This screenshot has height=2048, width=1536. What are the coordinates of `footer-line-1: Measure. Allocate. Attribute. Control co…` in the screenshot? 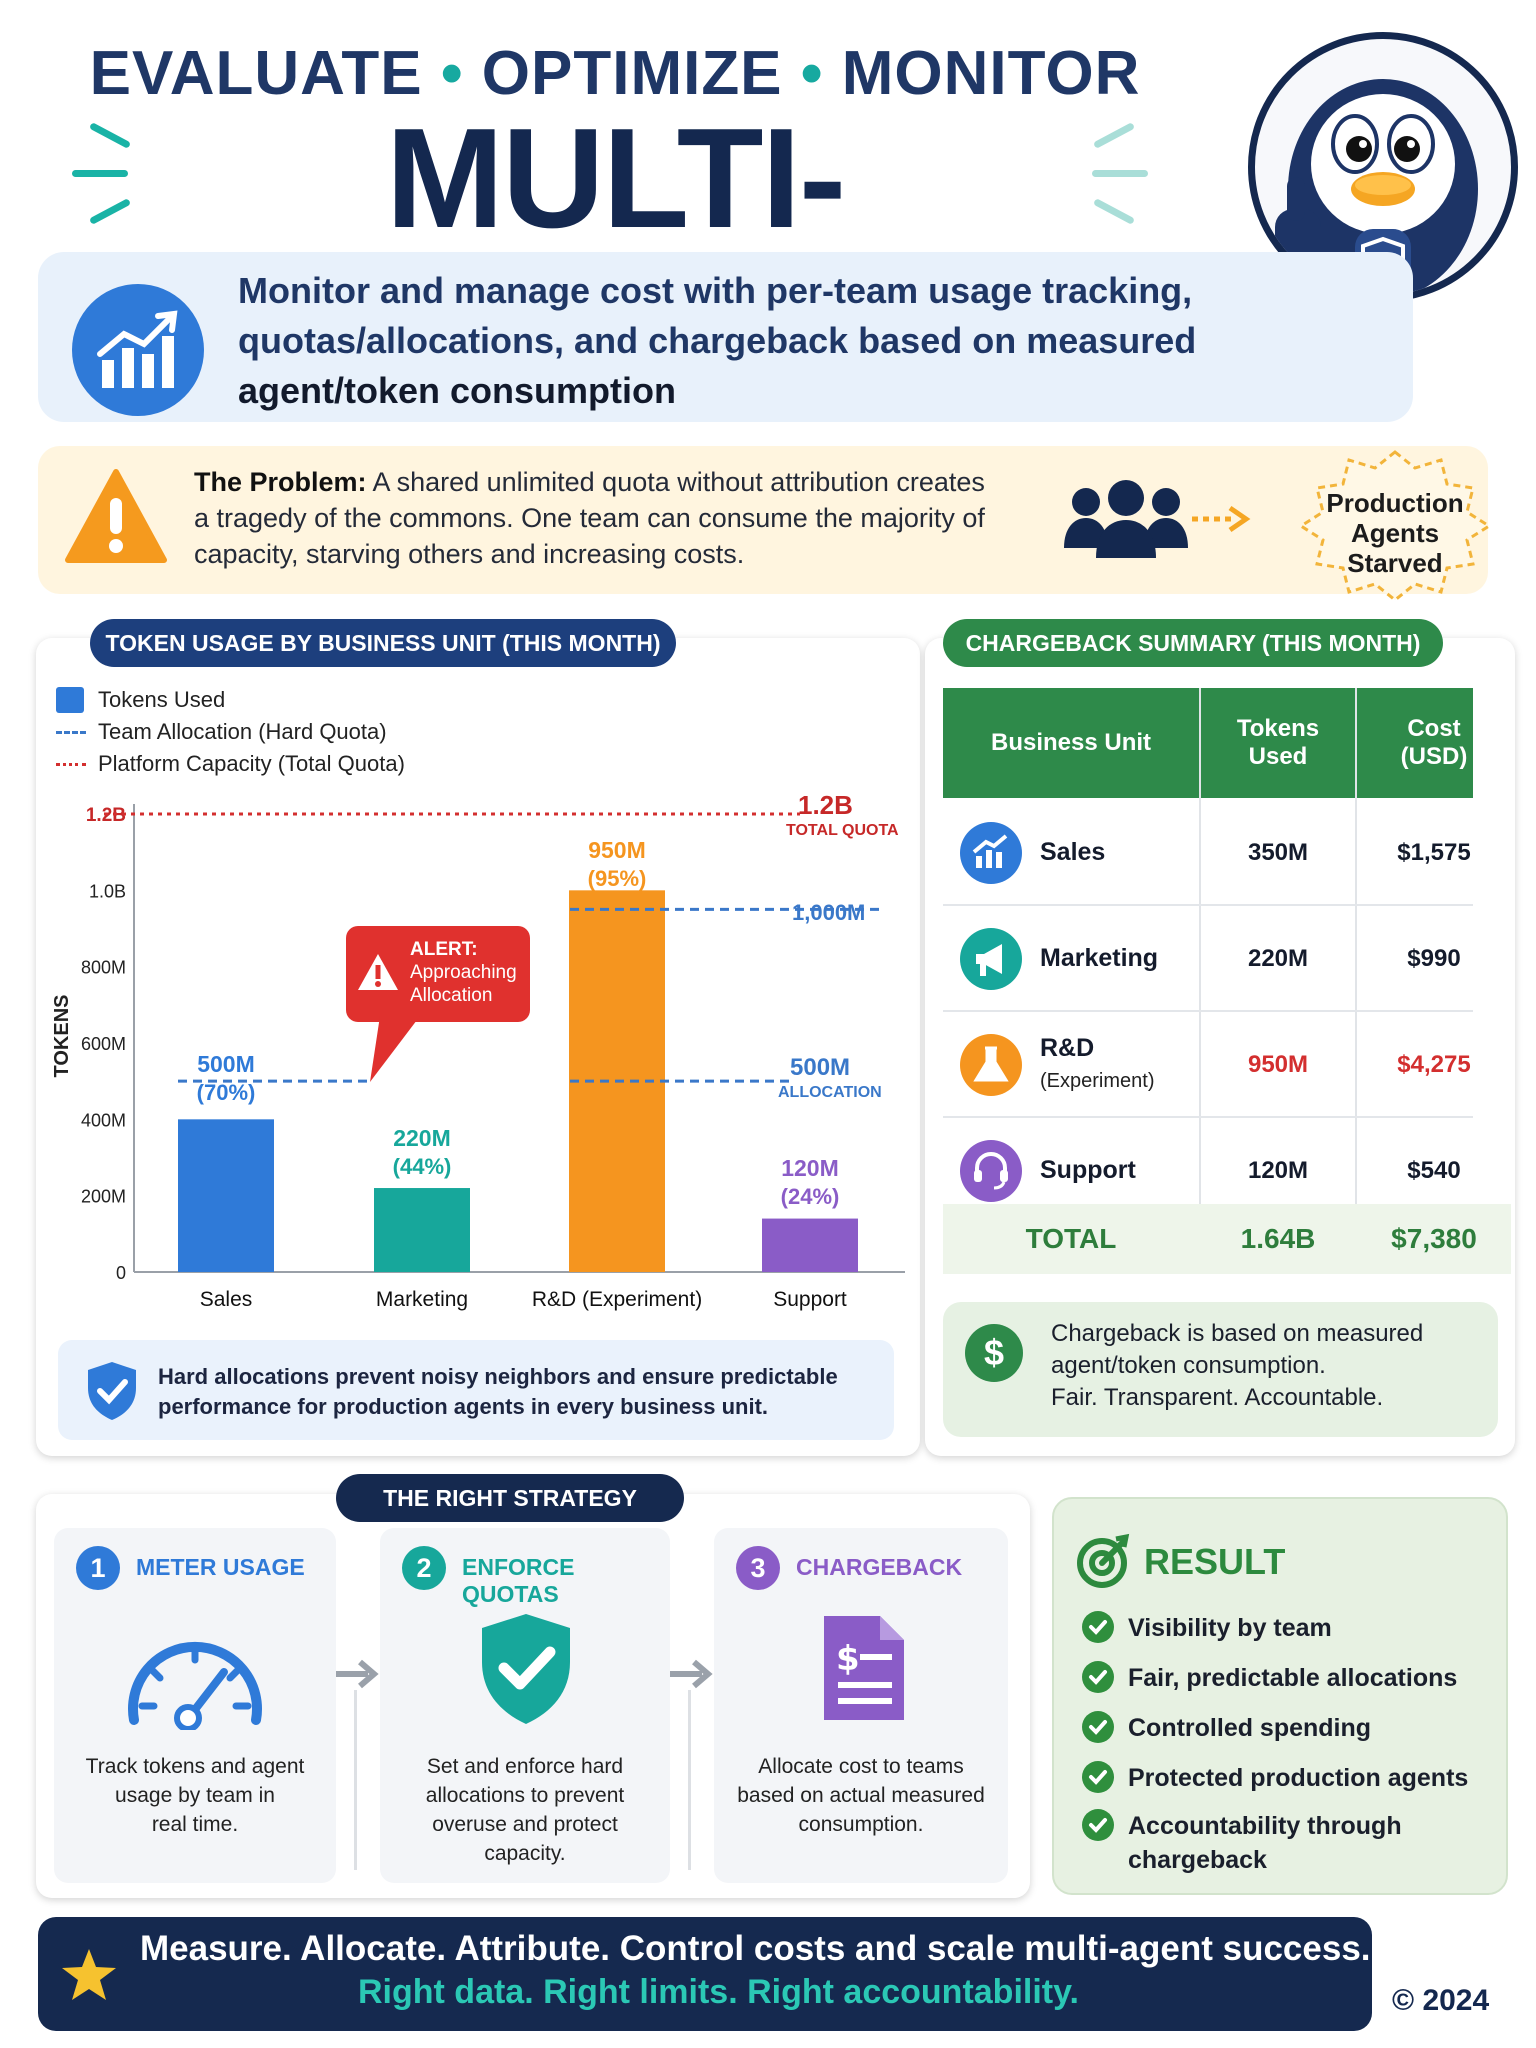 It's located at (755, 1948).